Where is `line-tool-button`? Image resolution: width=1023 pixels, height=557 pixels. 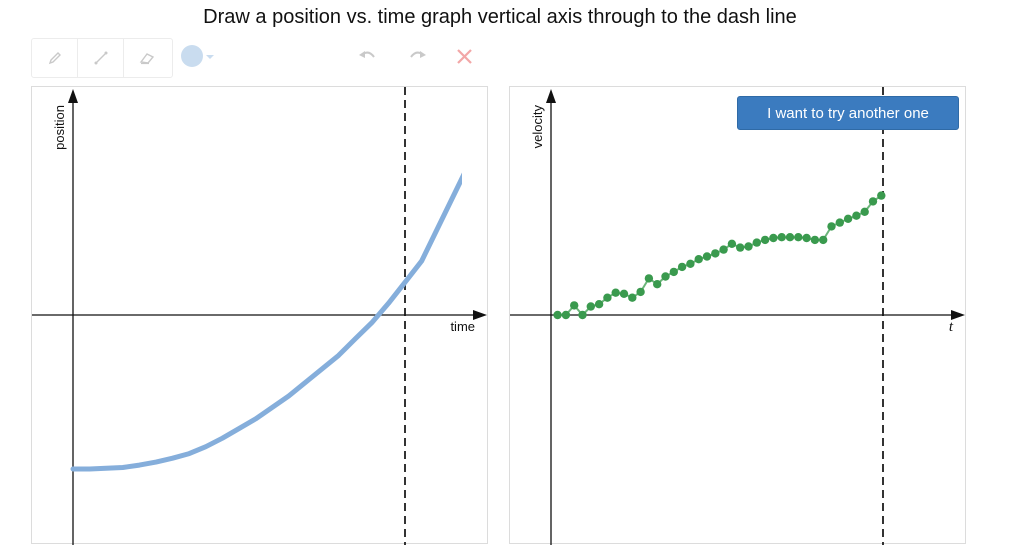
line-tool-button is located at coordinates (101, 58).